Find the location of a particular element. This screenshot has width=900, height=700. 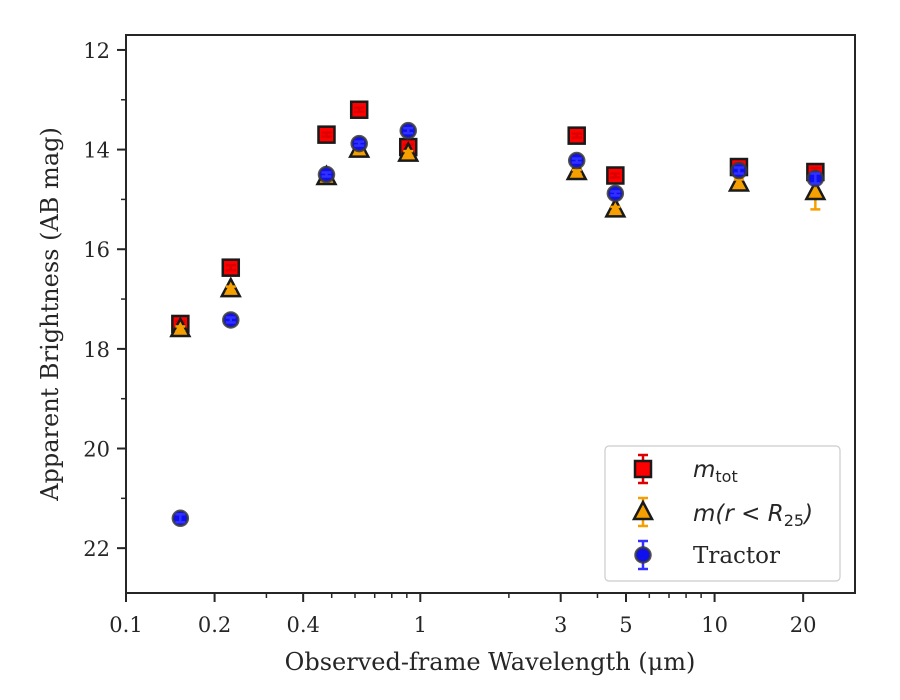

y-tick-label: 18 is located at coordinates (96, 350).